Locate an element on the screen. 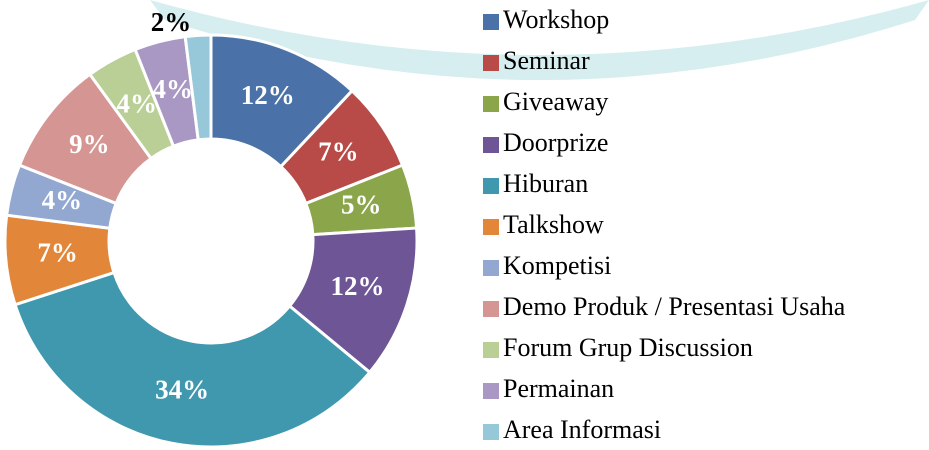  data-label: 9% is located at coordinates (89, 144).